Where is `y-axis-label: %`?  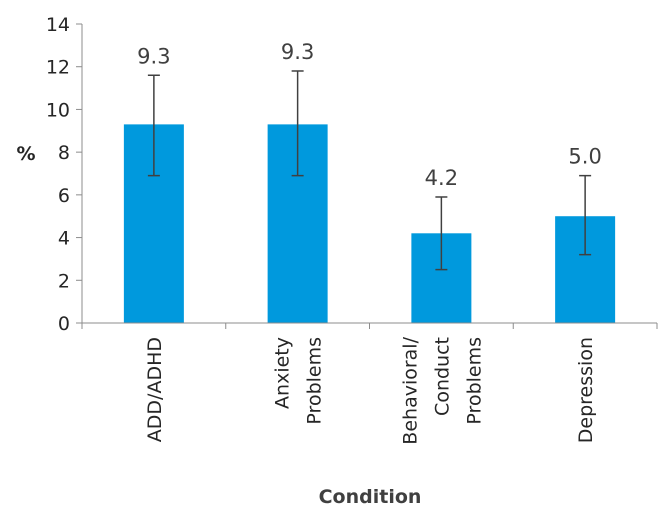 y-axis-label: % is located at coordinates (25, 154).